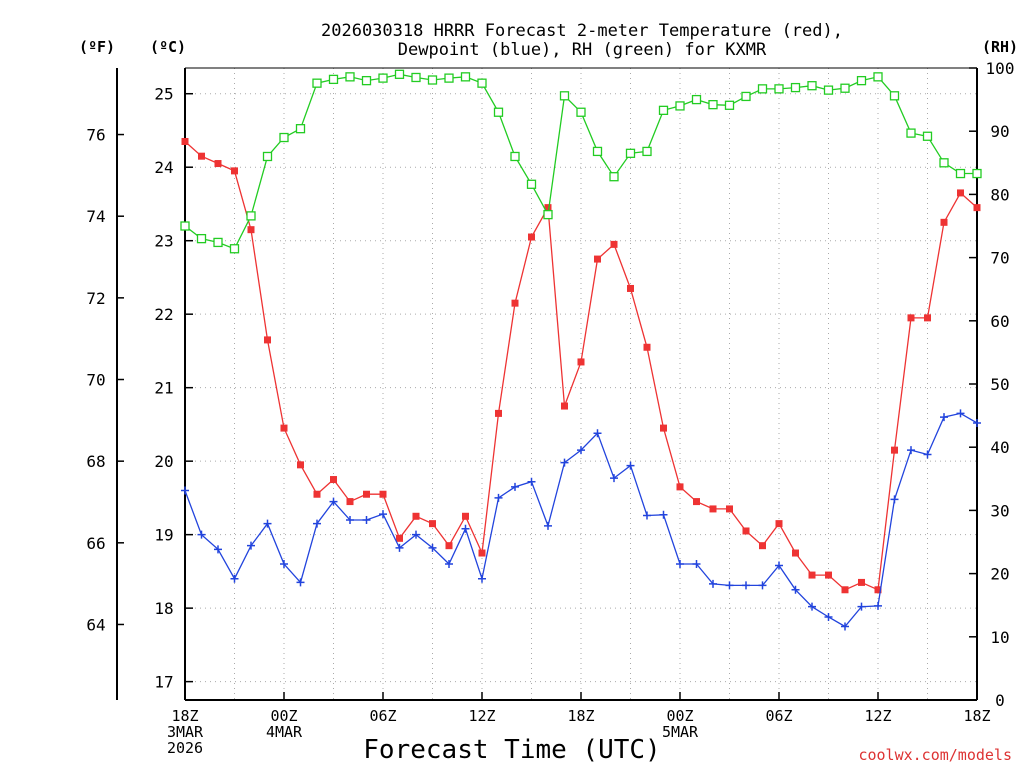 The image size is (1024, 768). What do you see at coordinates (95, 216) in the screenshot?
I see `fahrenheit-tick-label: 74` at bounding box center [95, 216].